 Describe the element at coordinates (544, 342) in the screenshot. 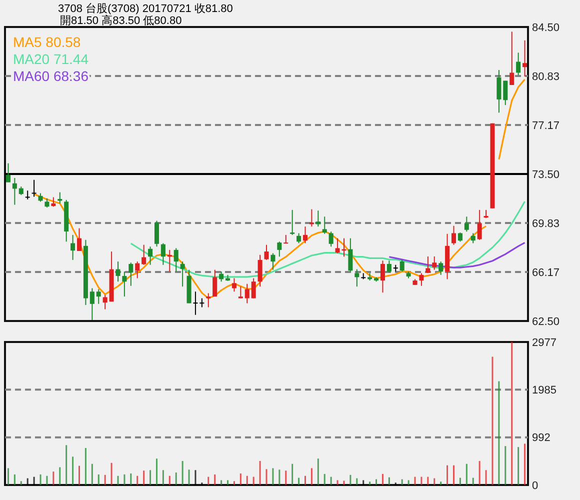

I see `y-tick-label: 2977` at that location.